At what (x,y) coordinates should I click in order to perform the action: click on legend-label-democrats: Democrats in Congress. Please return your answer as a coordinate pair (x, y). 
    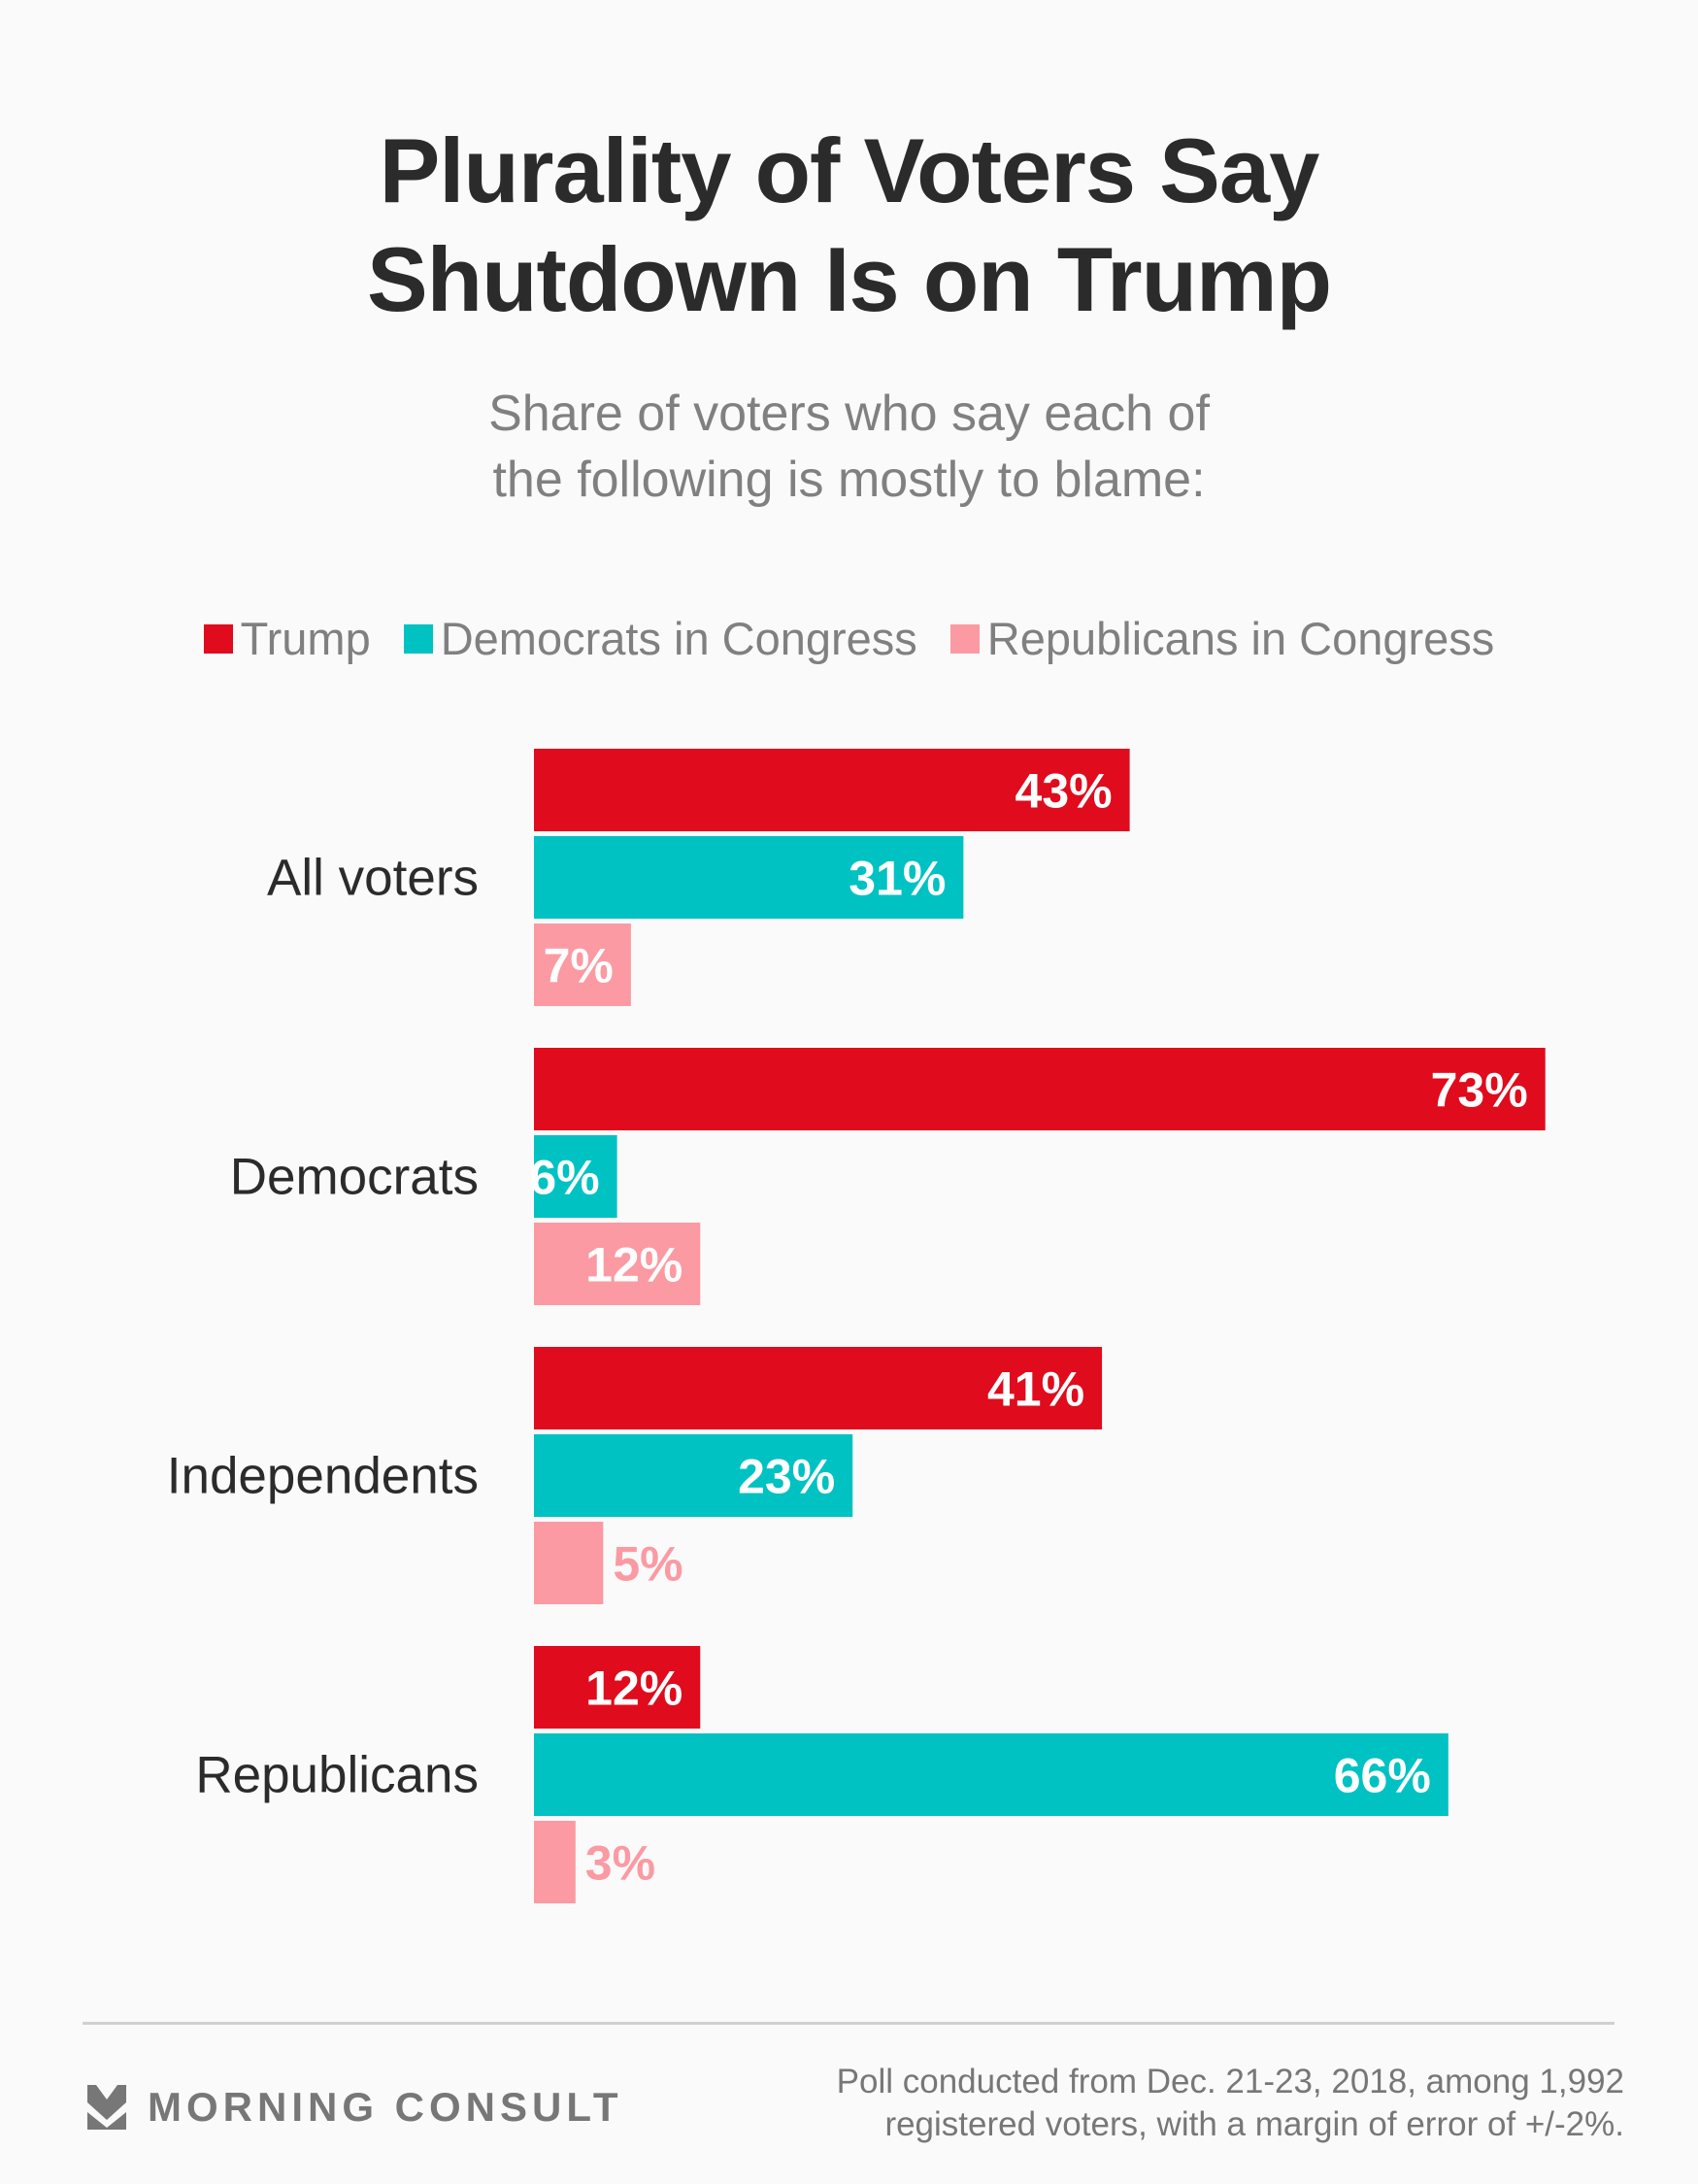
    Looking at the image, I should click on (678, 638).